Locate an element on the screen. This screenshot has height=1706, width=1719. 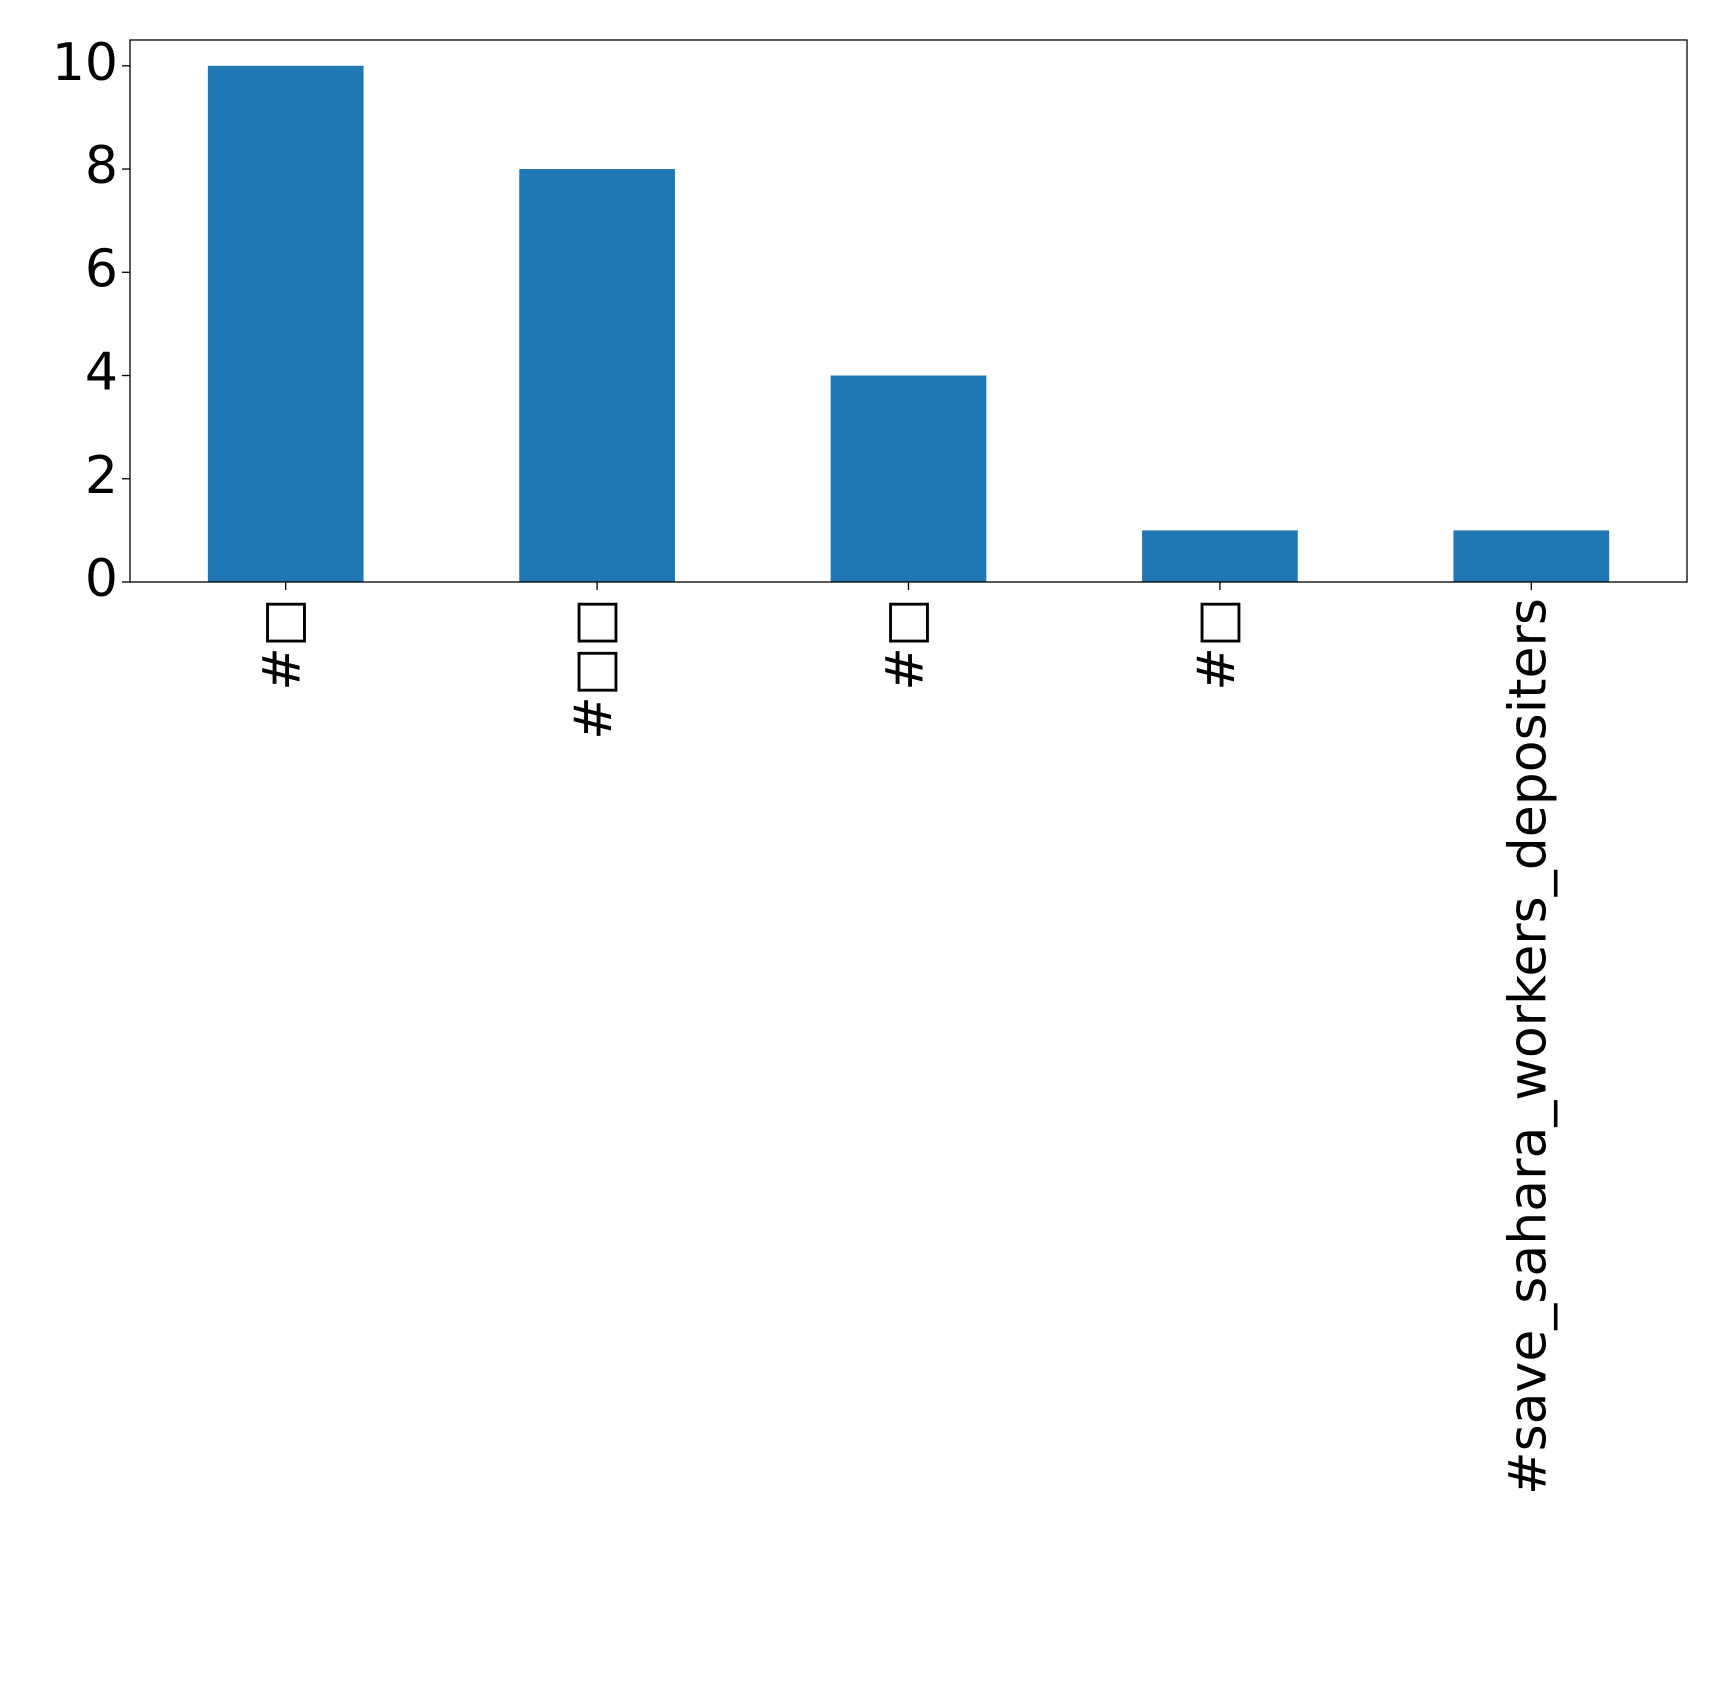
y-tick-label: 0 is located at coordinates (101, 579).